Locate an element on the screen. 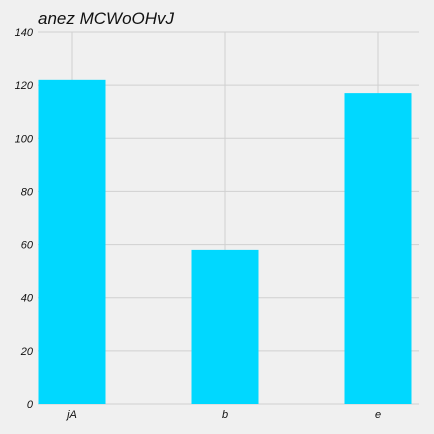 This screenshot has width=434, height=434. chart-title: anez MCWoOHvJ is located at coordinates (106, 18).